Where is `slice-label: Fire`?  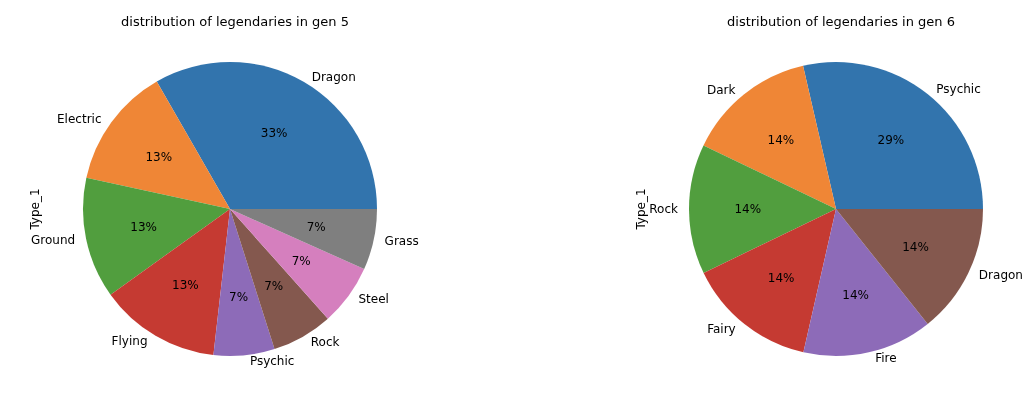 slice-label: Fire is located at coordinates (886, 358).